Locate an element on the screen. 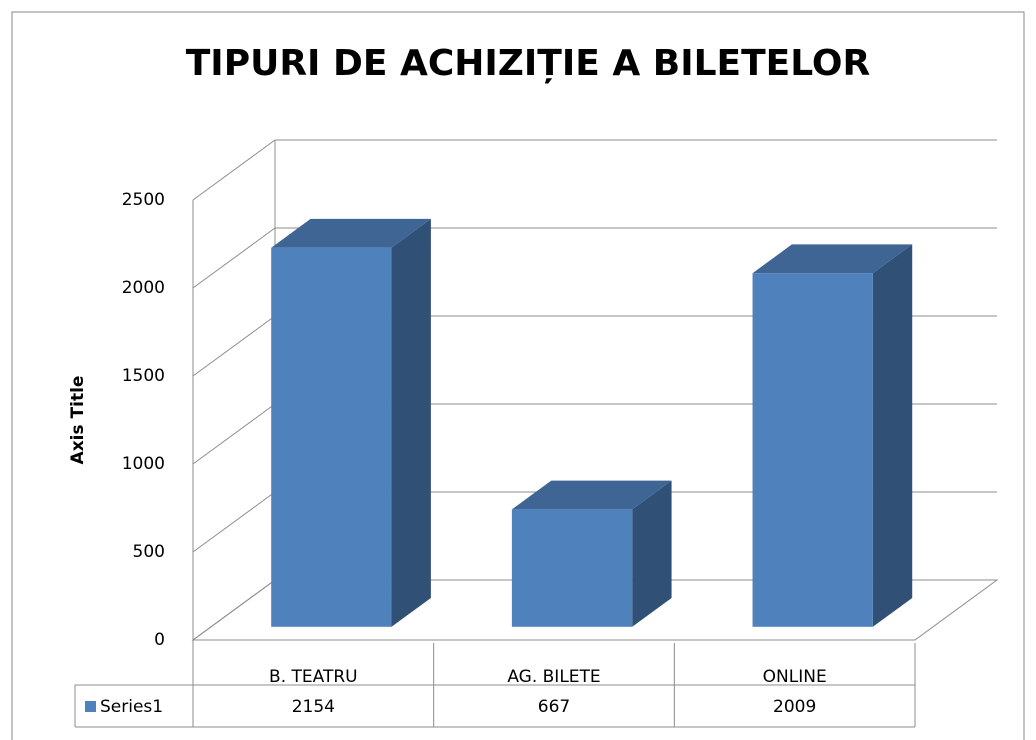  x-tick-label: AG. BILETE is located at coordinates (553, 677).